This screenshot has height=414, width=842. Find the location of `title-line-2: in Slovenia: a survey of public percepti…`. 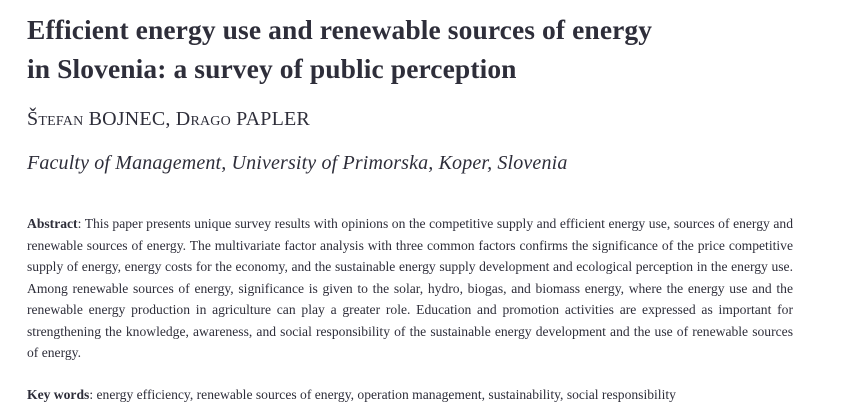

title-line-2: in Slovenia: a survey of public percepti… is located at coordinates (272, 68).